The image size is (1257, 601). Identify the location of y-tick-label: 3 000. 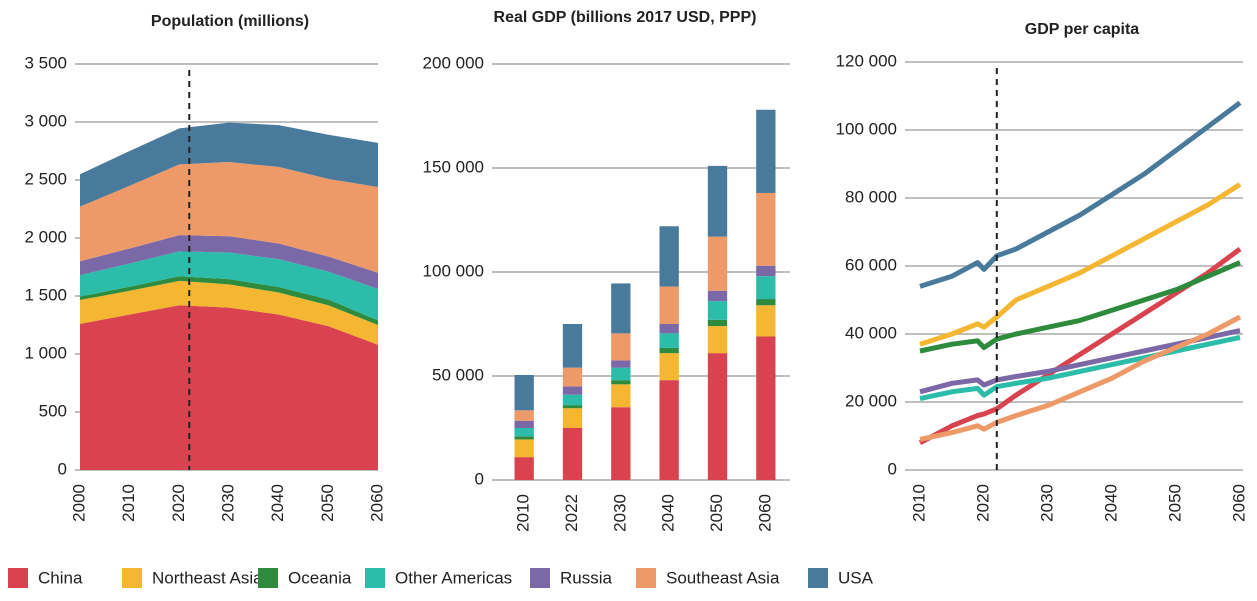
(45, 120).